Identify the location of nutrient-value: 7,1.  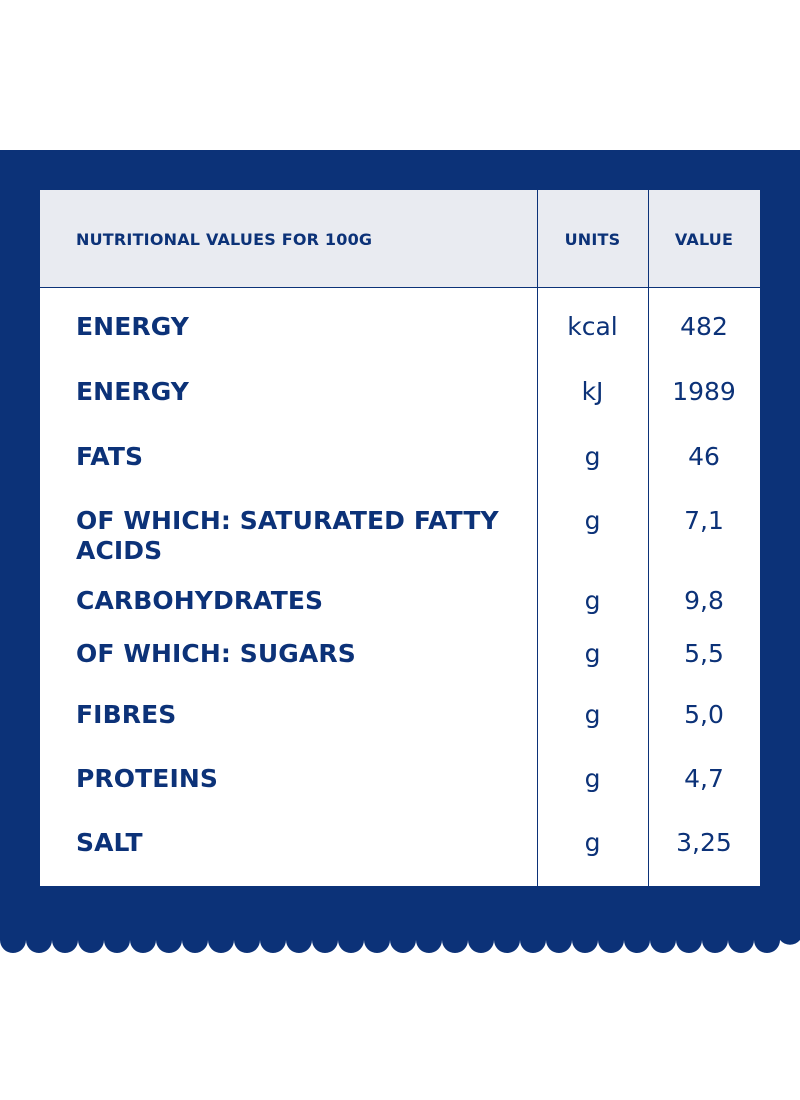
(704, 520).